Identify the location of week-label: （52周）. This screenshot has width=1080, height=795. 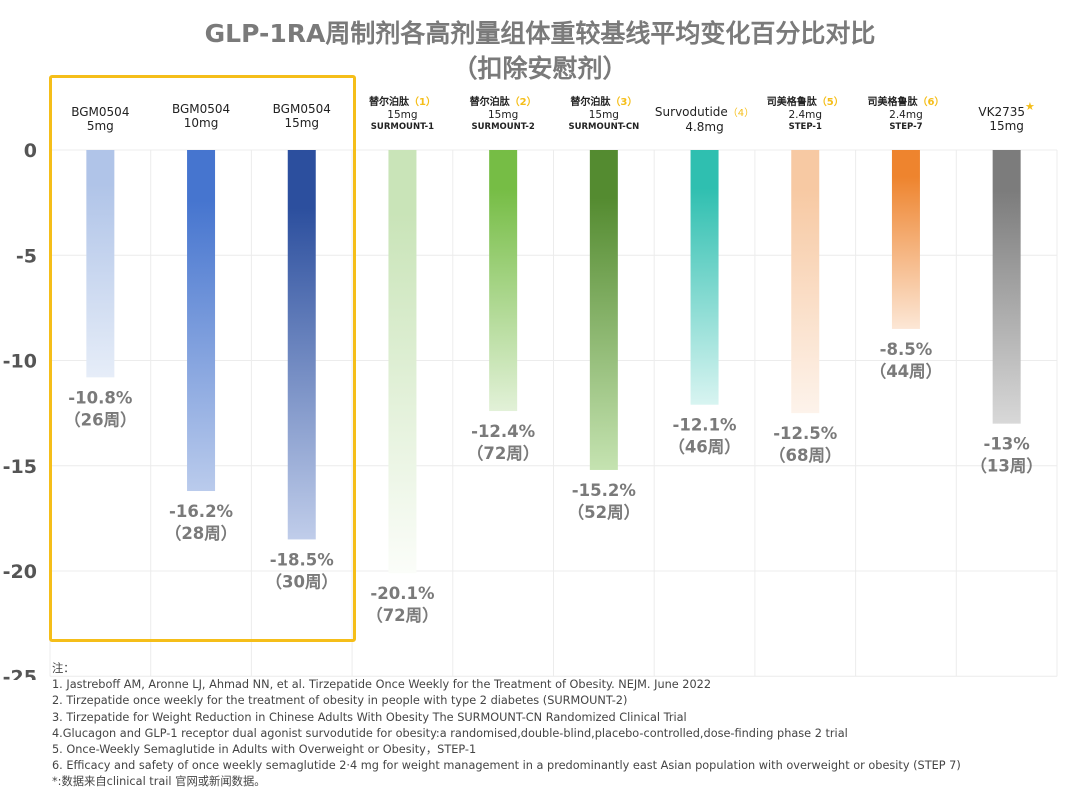
(604, 512).